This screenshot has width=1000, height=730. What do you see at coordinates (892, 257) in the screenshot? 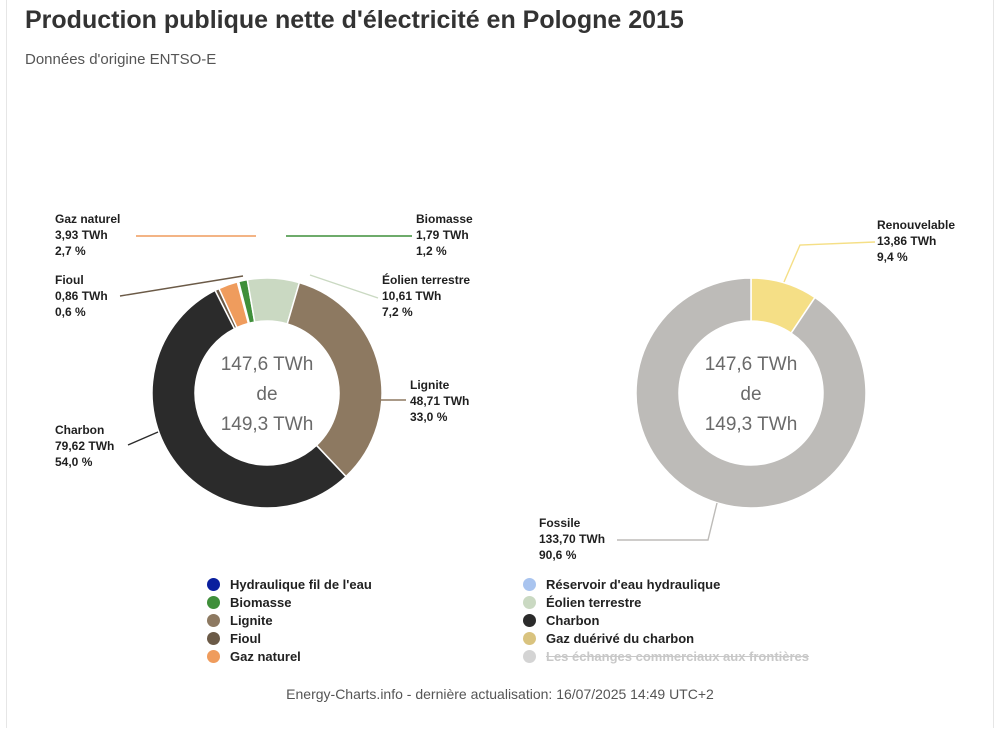
I see `data-label-renouvelable-3: 9,4 %` at bounding box center [892, 257].